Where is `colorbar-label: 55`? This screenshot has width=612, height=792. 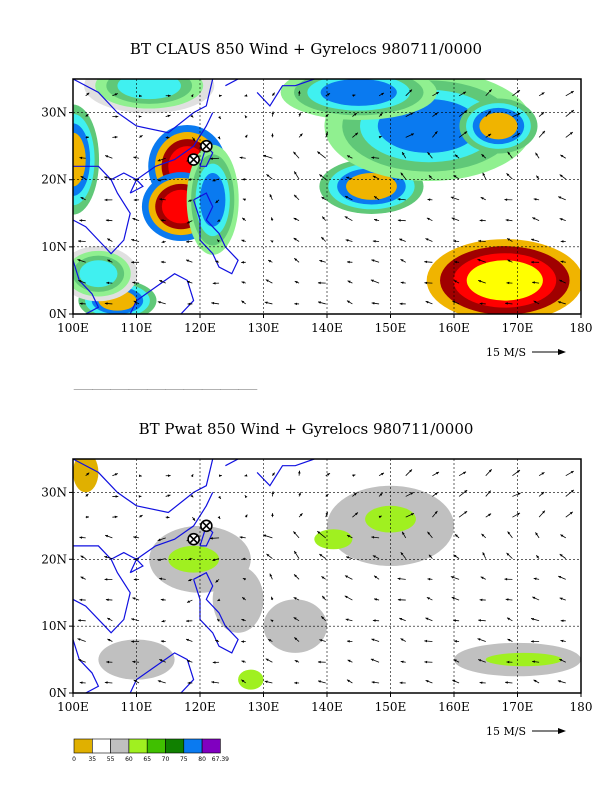
colorbar-label: 55 is located at coordinates (111, 759).